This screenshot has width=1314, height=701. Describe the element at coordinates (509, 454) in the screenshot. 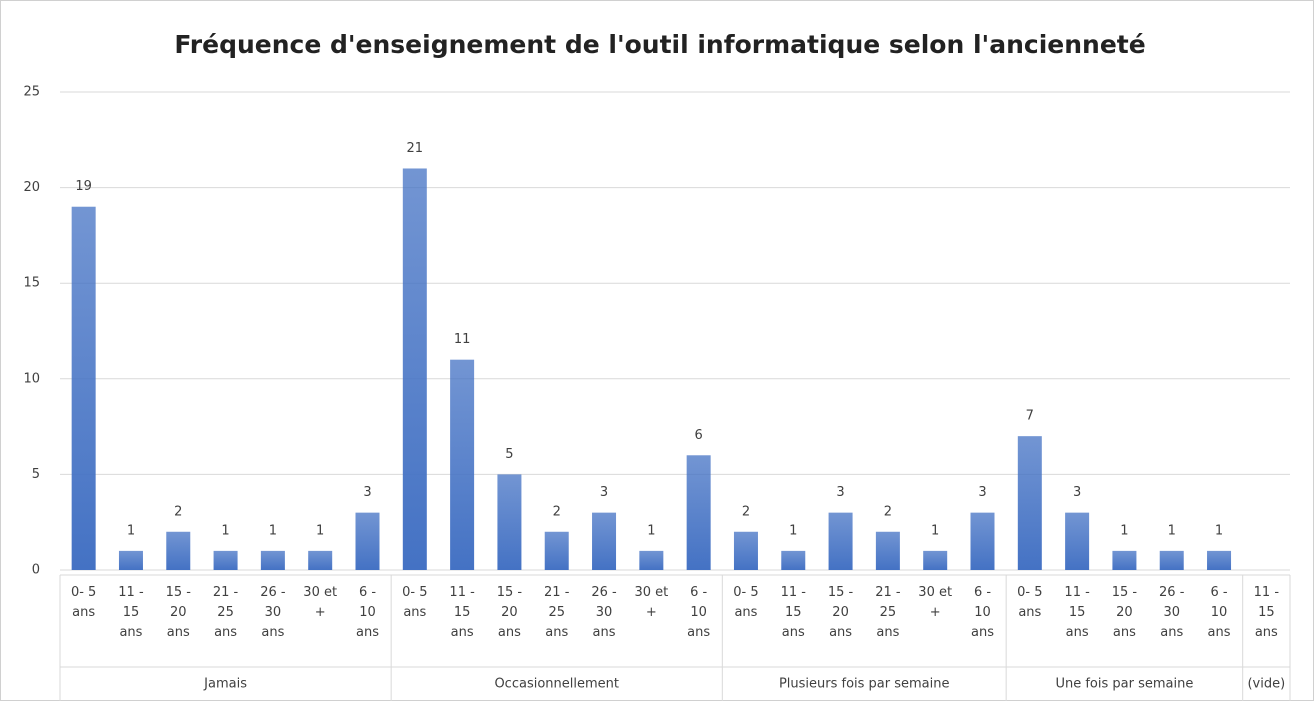

I see `data-label: 5` at that location.